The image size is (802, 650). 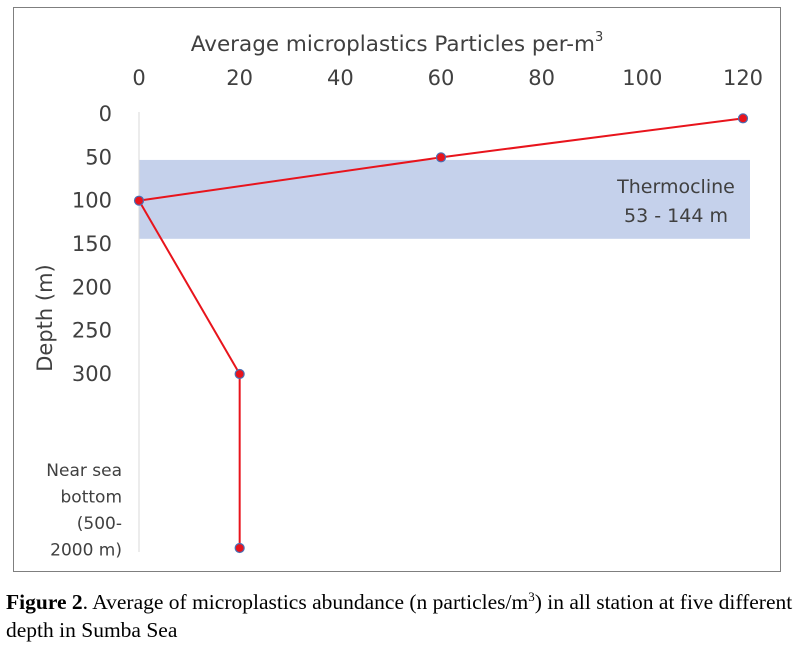 What do you see at coordinates (743, 78) in the screenshot?
I see `x-tick-label: 120` at bounding box center [743, 78].